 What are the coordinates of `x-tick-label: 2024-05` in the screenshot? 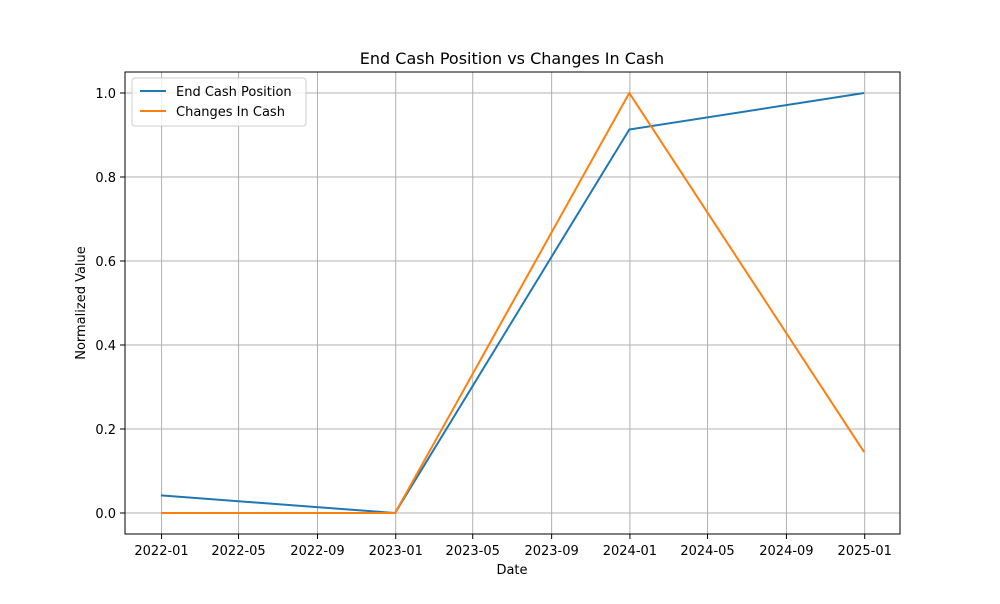 It's located at (707, 551).